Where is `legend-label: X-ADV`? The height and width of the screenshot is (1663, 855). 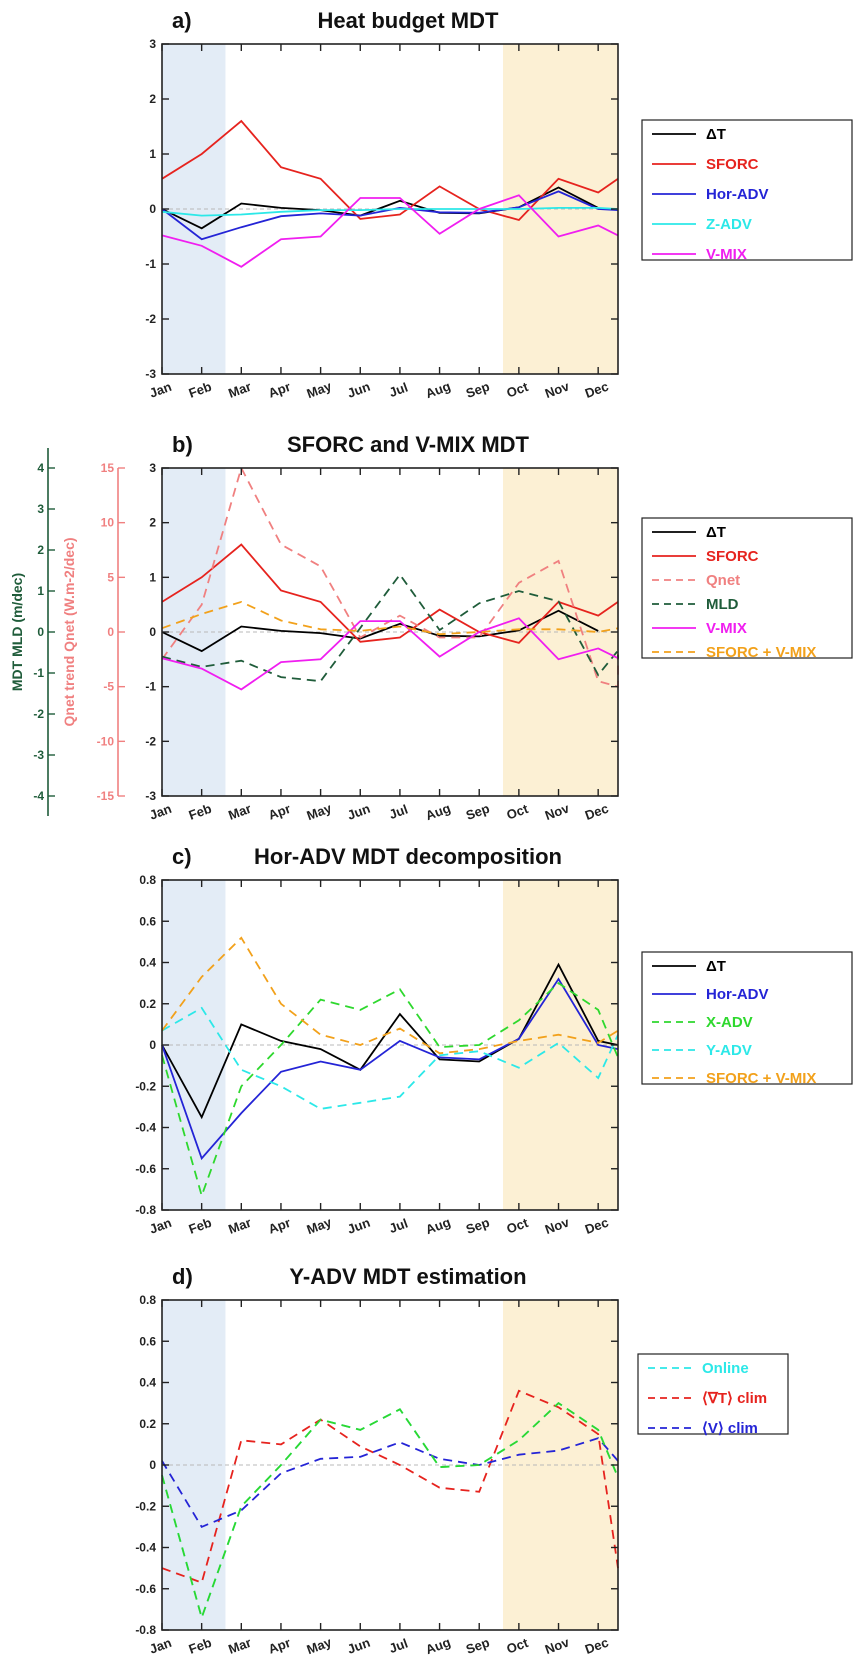 legend-label: X-ADV is located at coordinates (729, 1022).